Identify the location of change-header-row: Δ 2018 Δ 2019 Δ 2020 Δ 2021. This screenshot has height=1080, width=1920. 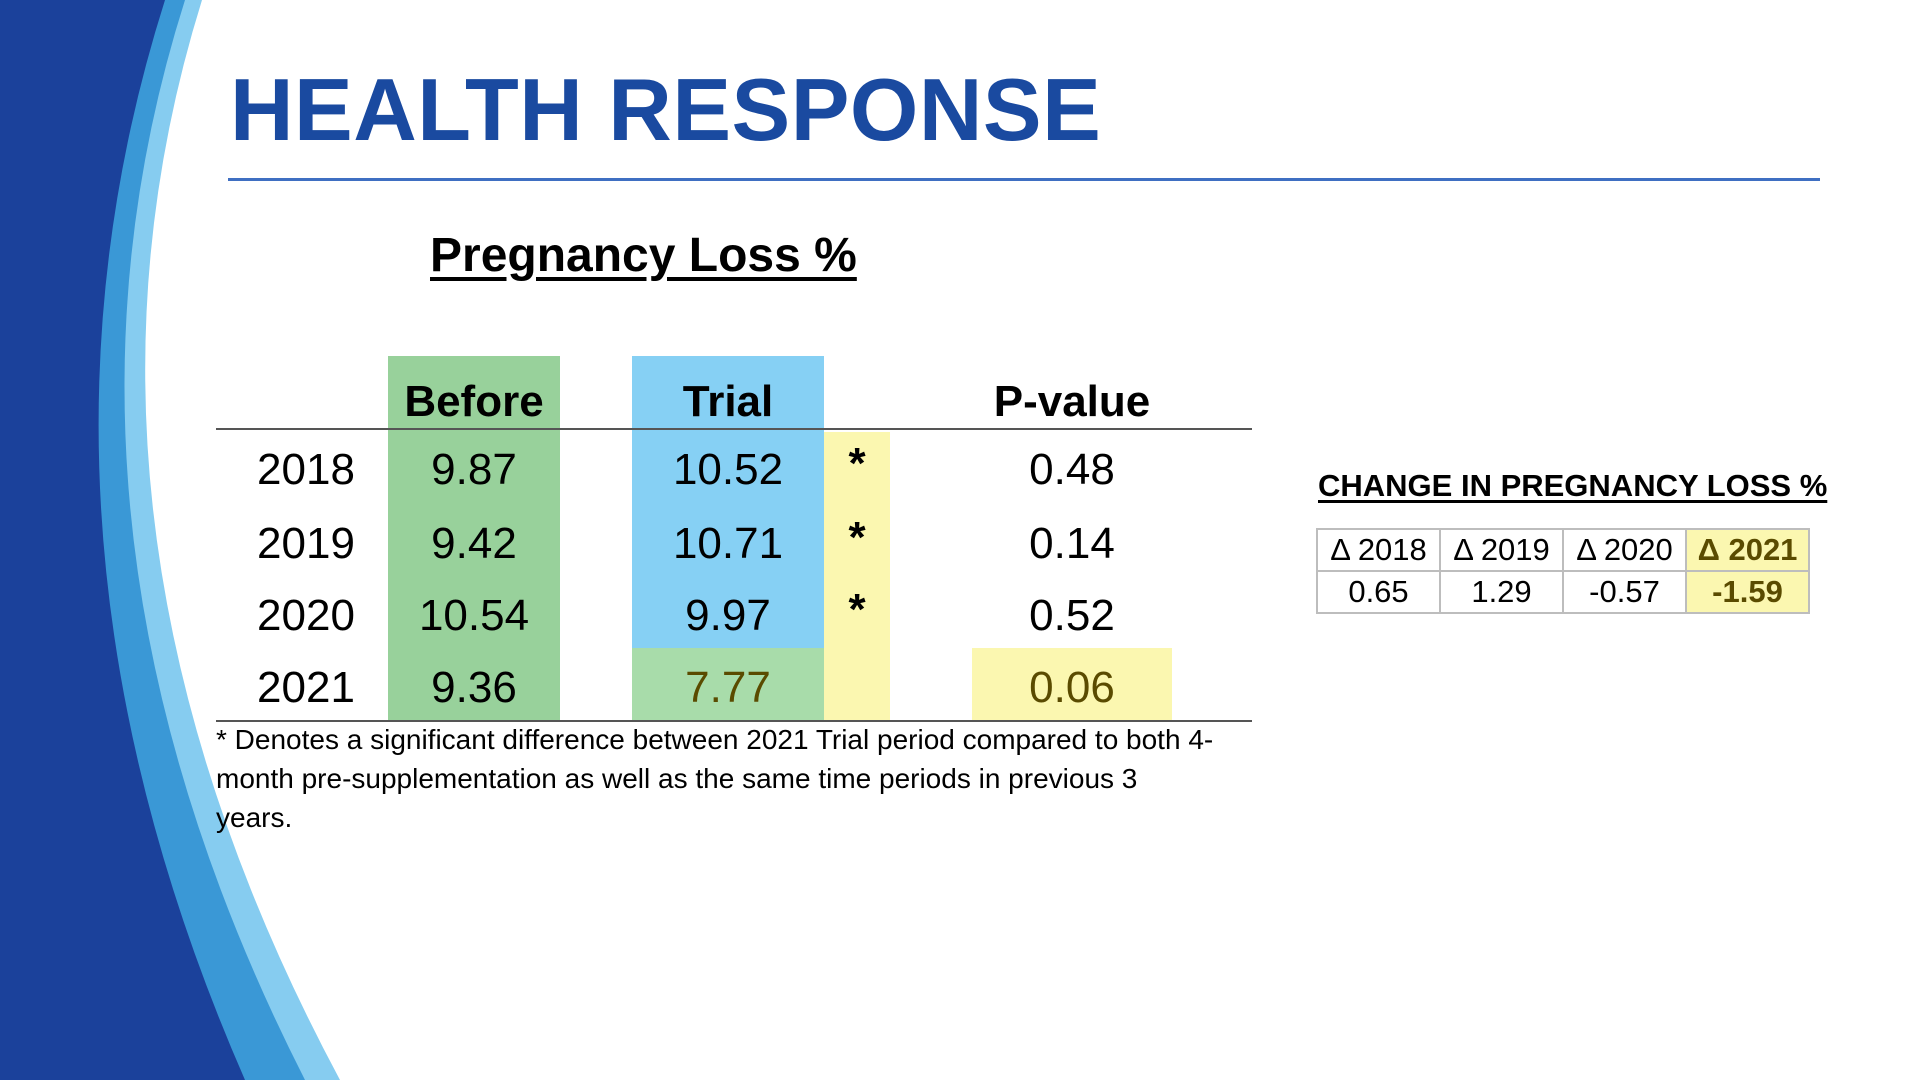
(1563, 550).